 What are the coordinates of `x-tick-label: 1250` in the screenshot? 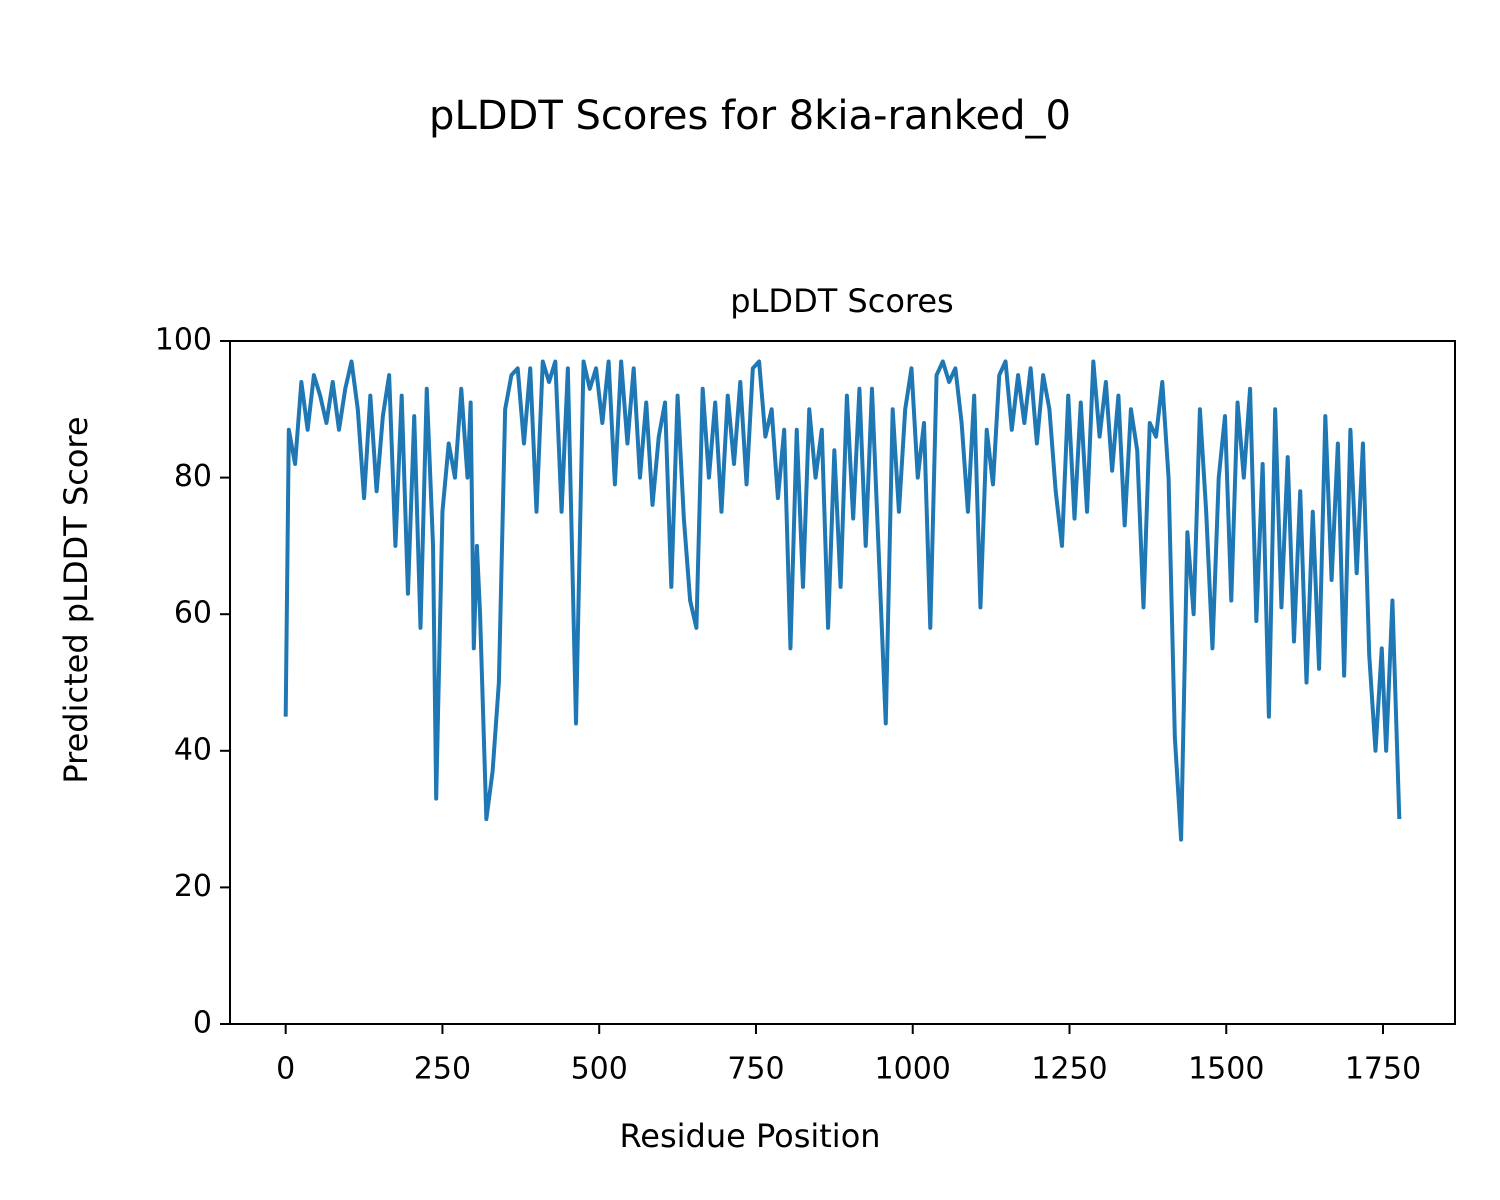 It's located at (1069, 1069).